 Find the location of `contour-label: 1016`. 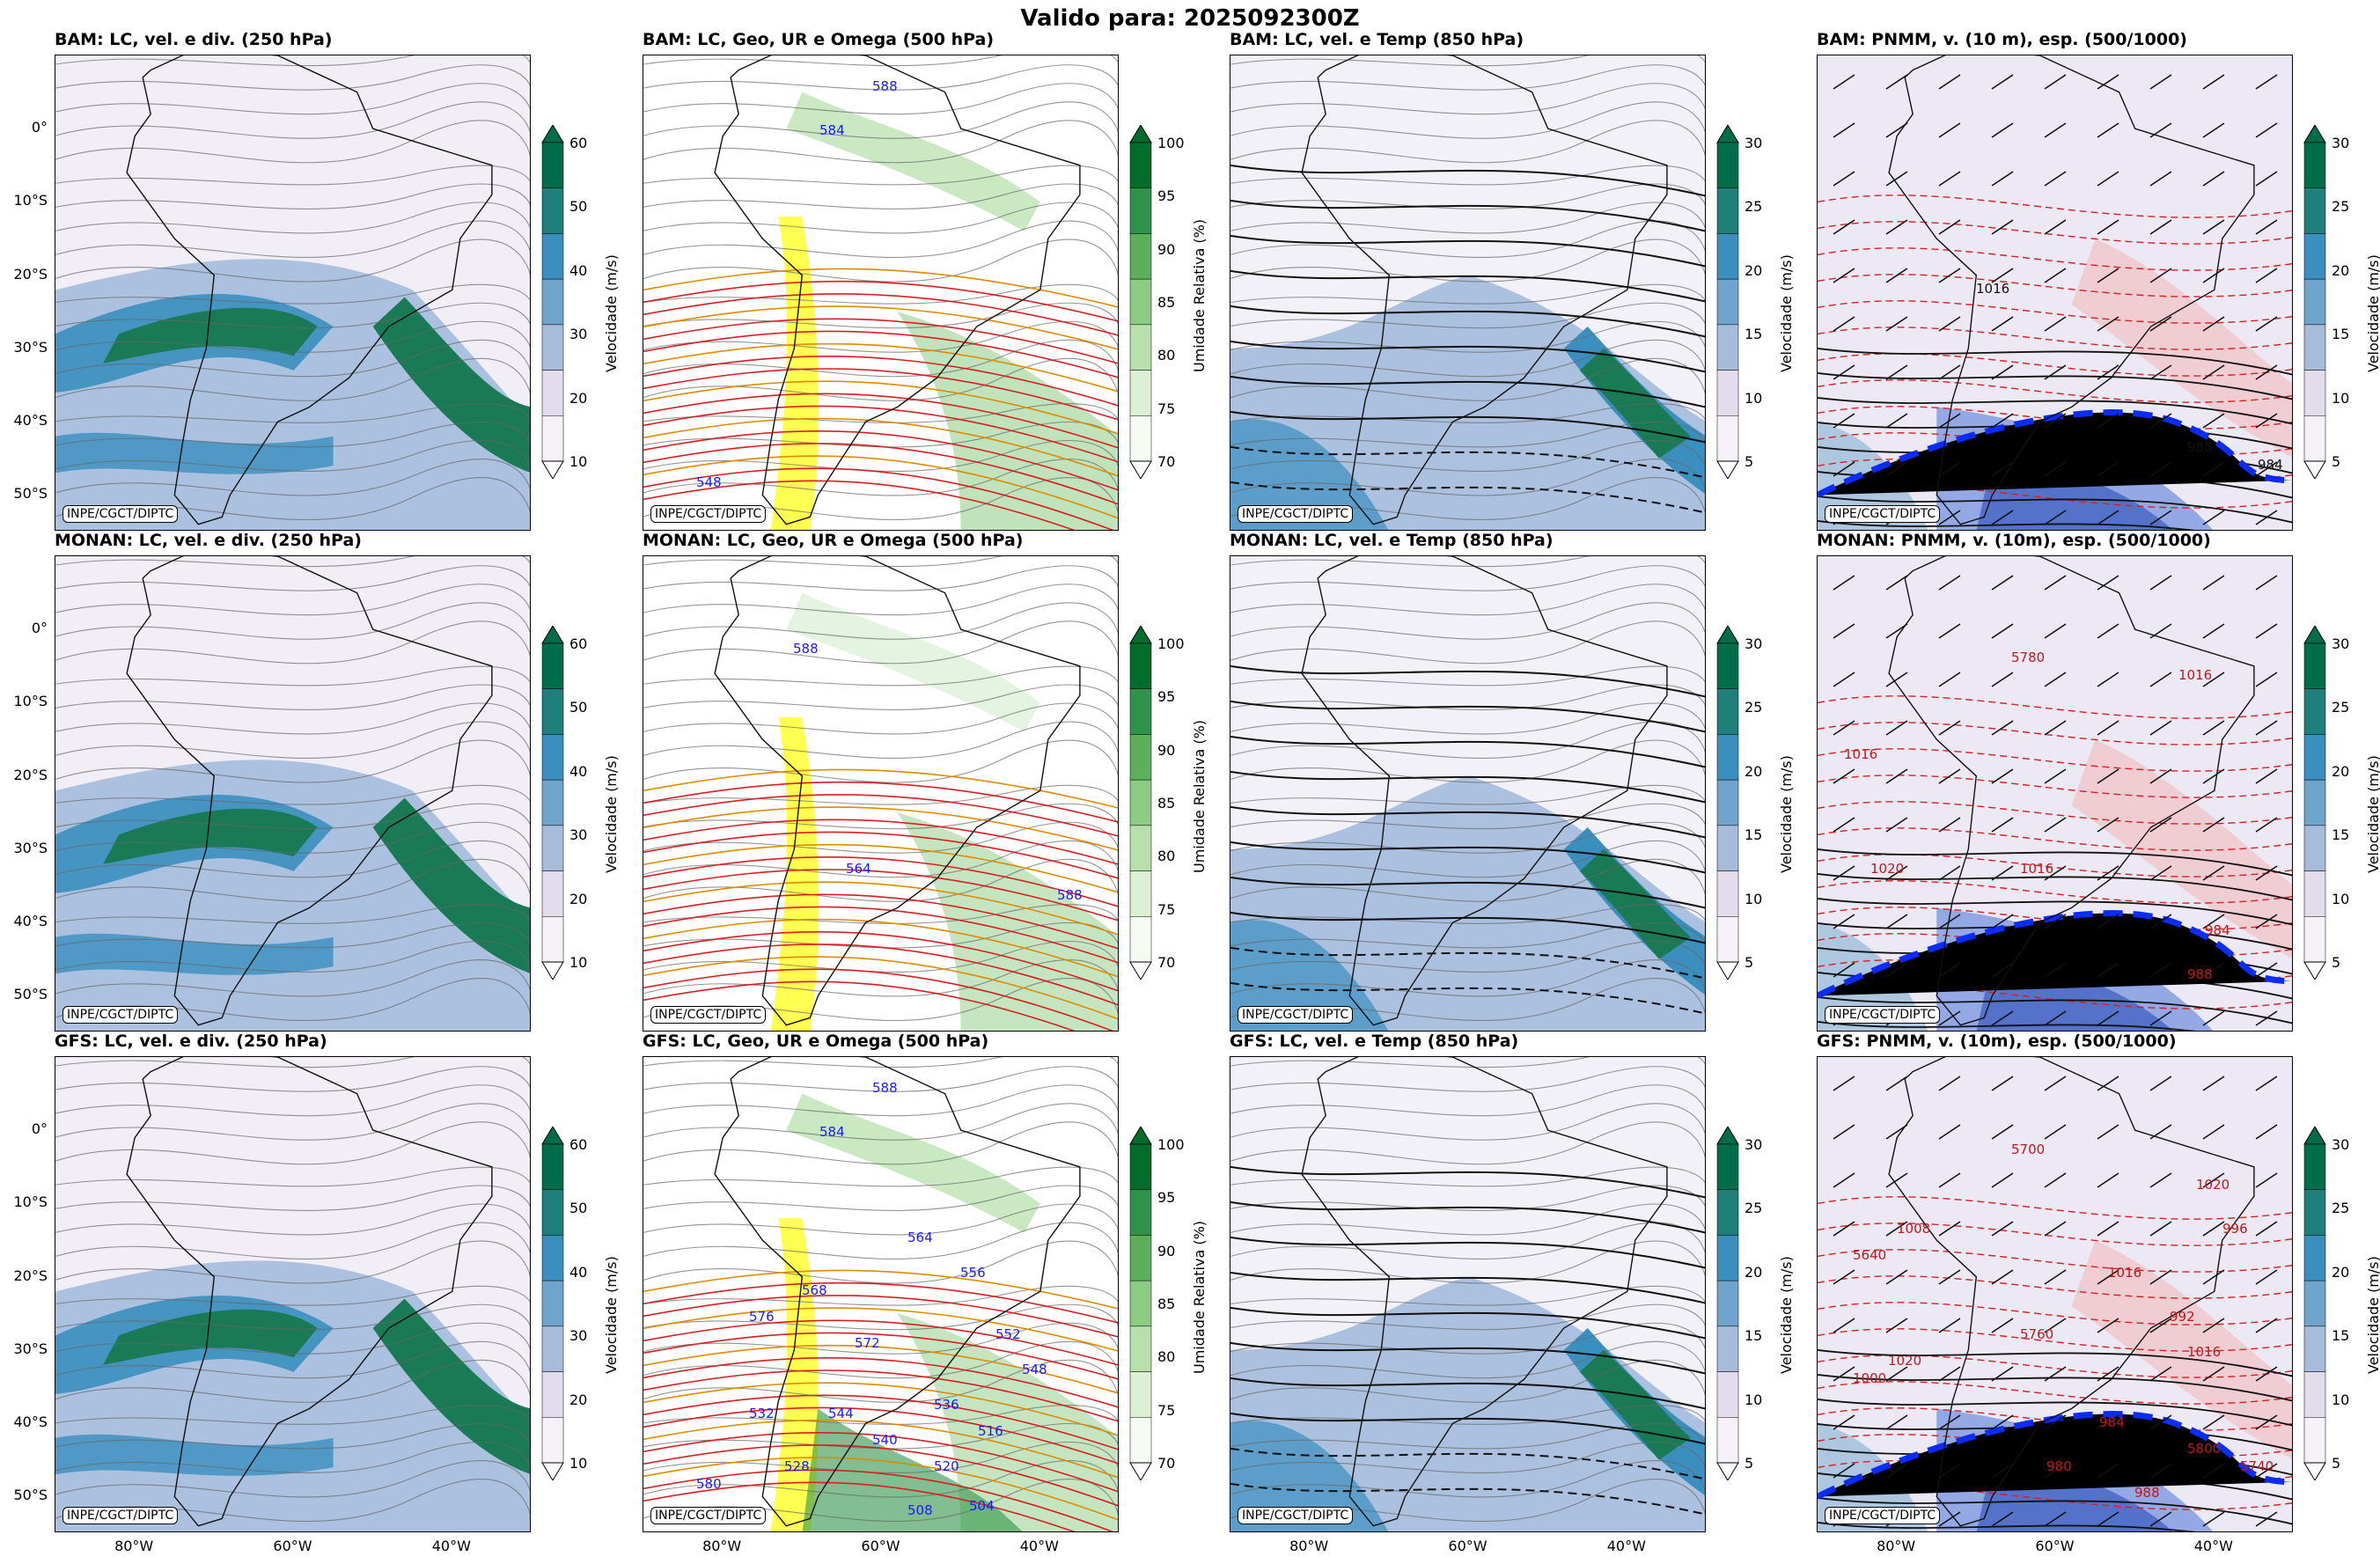

contour-label: 1016 is located at coordinates (2124, 1273).